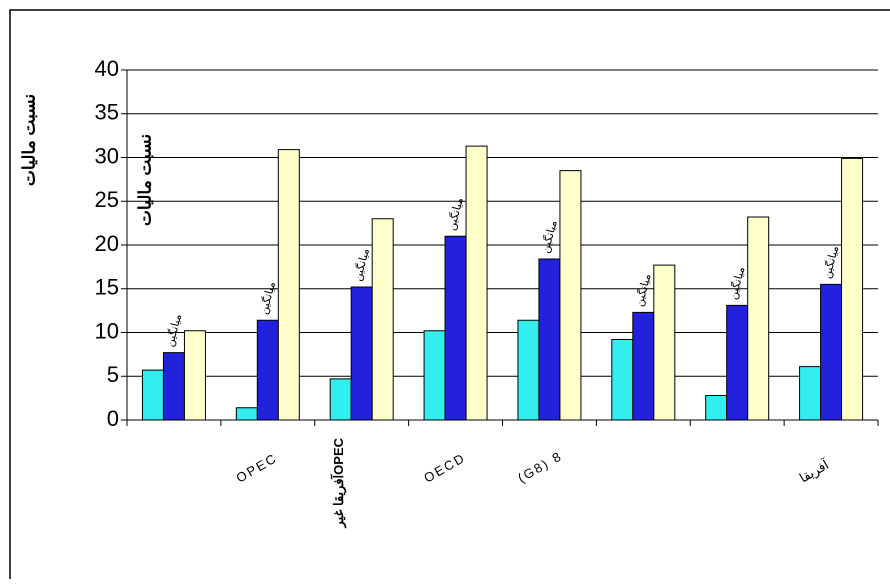 The width and height of the screenshot is (890, 584). I want to click on x-tick-label: آفریقا, so click(814, 470).